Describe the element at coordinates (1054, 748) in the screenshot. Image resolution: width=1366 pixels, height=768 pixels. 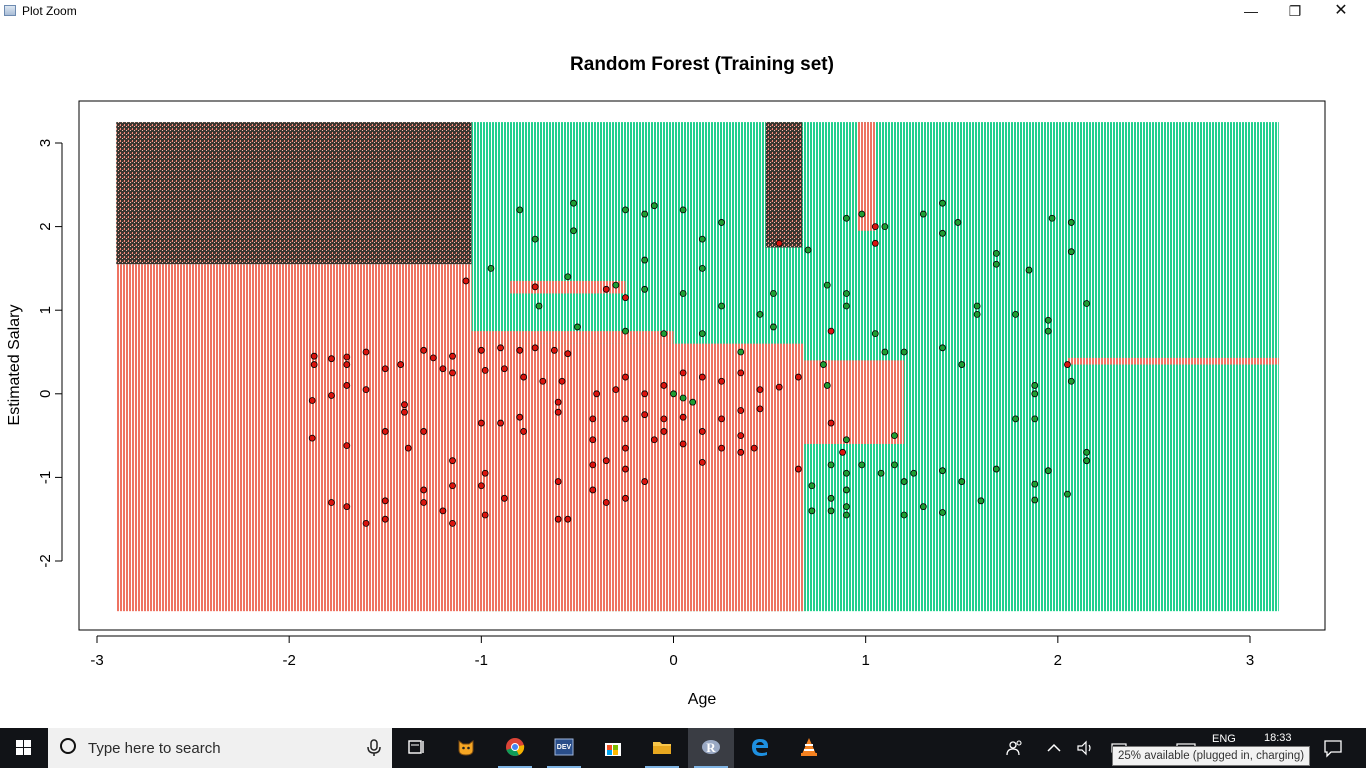
I see `show-hidden-icons-chevron-icon` at that location.